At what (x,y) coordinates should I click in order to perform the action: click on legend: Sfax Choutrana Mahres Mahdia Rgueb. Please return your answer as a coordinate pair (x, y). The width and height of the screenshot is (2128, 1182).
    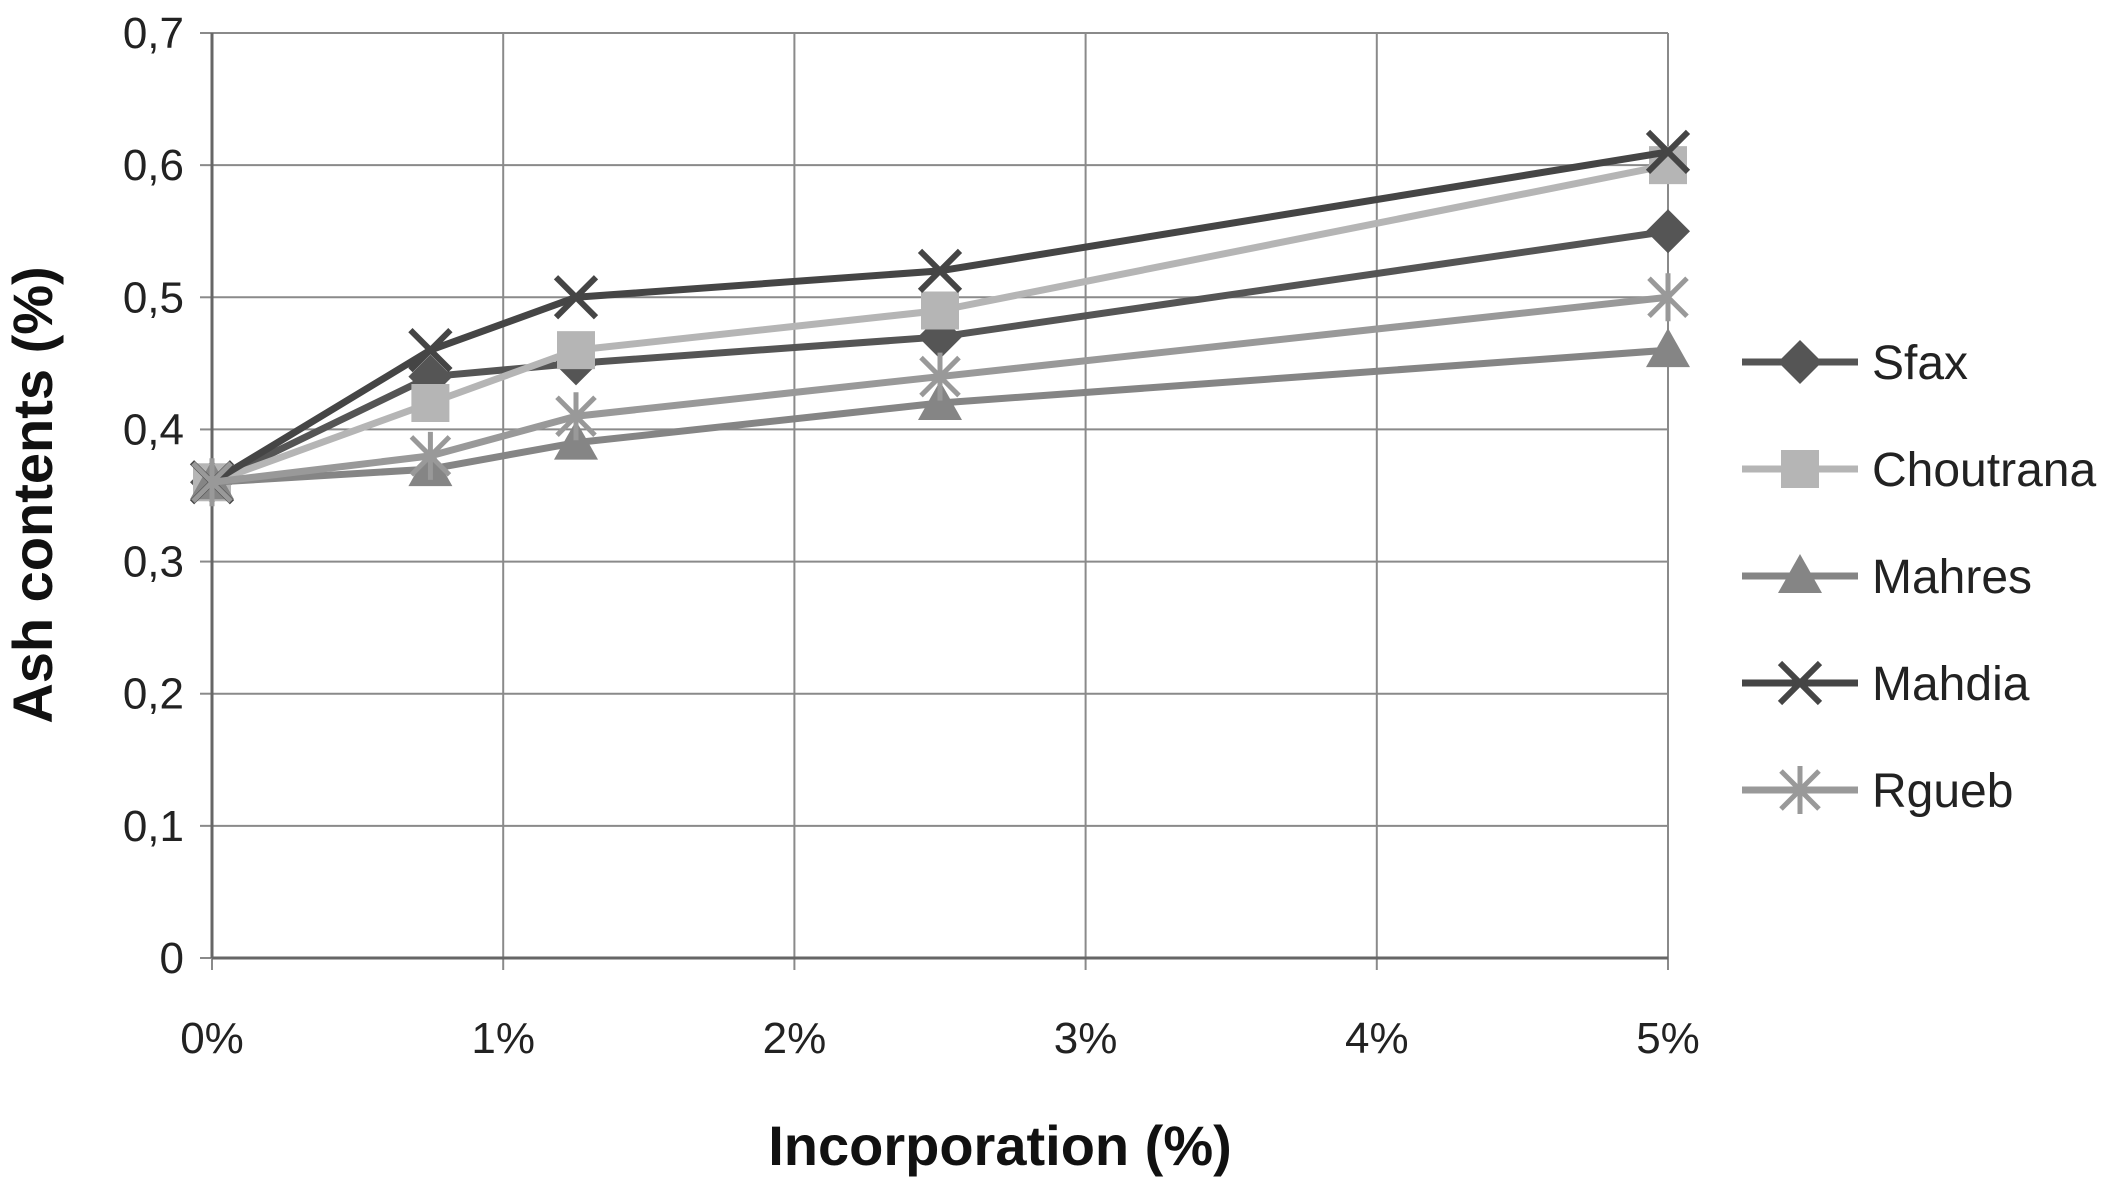
    Looking at the image, I should click on (1919, 577).